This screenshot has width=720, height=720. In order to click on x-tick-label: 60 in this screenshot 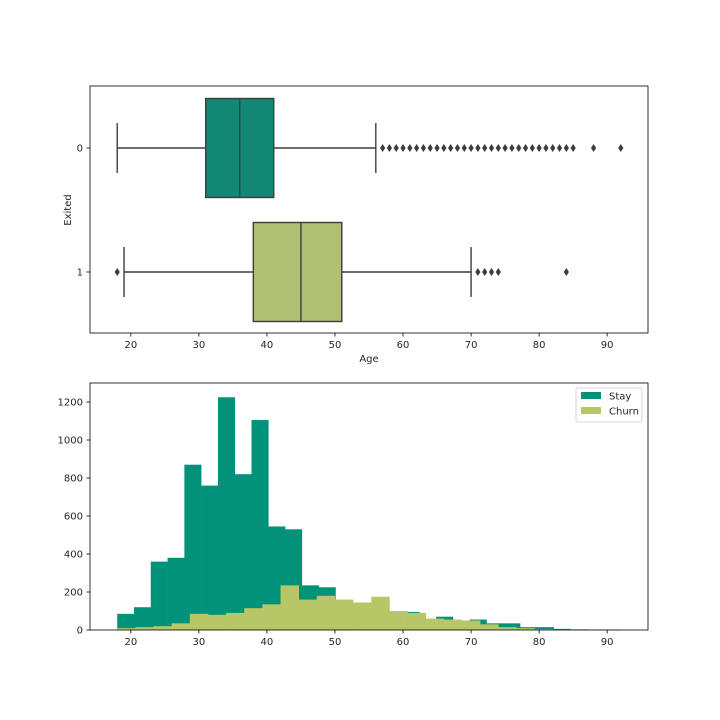, I will do `click(403, 642)`.